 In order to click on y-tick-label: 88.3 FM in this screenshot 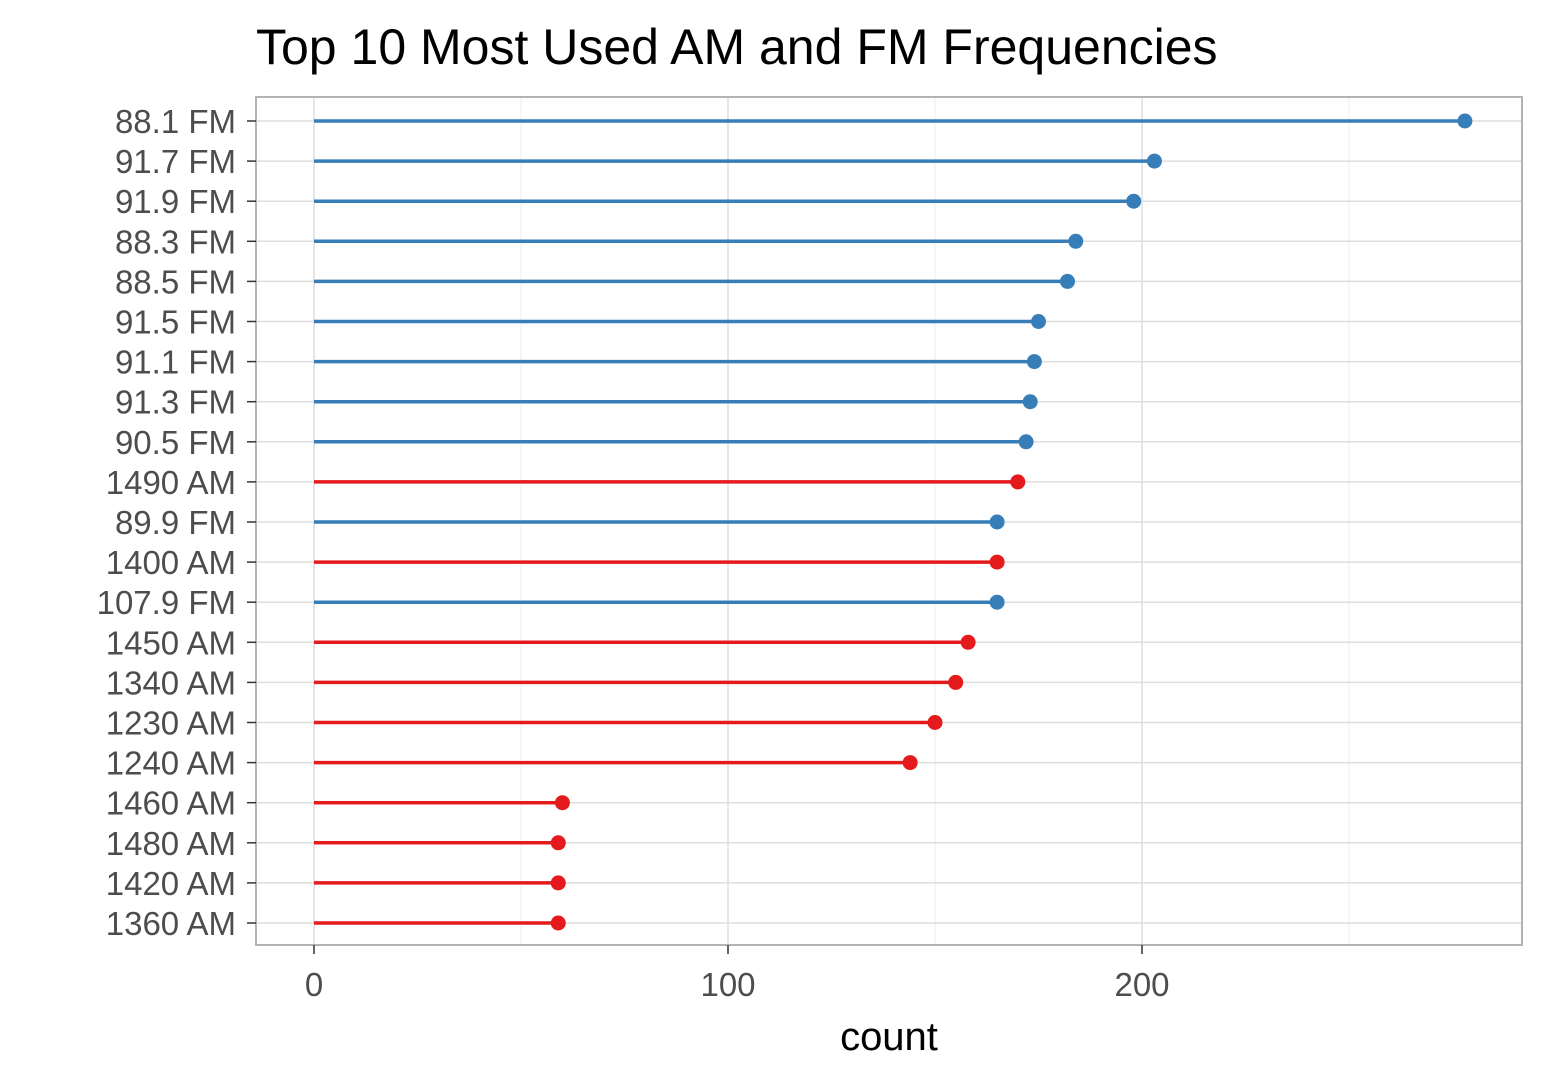, I will do `click(175, 241)`.